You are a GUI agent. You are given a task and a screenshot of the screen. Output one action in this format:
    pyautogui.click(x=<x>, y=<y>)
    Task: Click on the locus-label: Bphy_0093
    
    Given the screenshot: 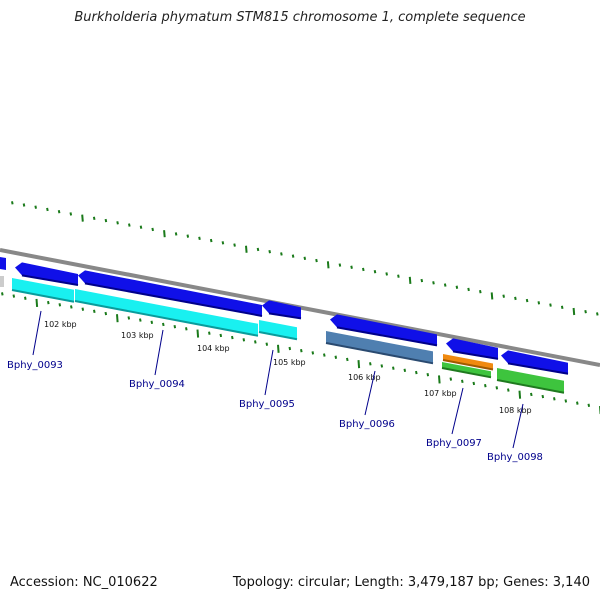 What is the action you would take?
    pyautogui.click(x=35, y=365)
    